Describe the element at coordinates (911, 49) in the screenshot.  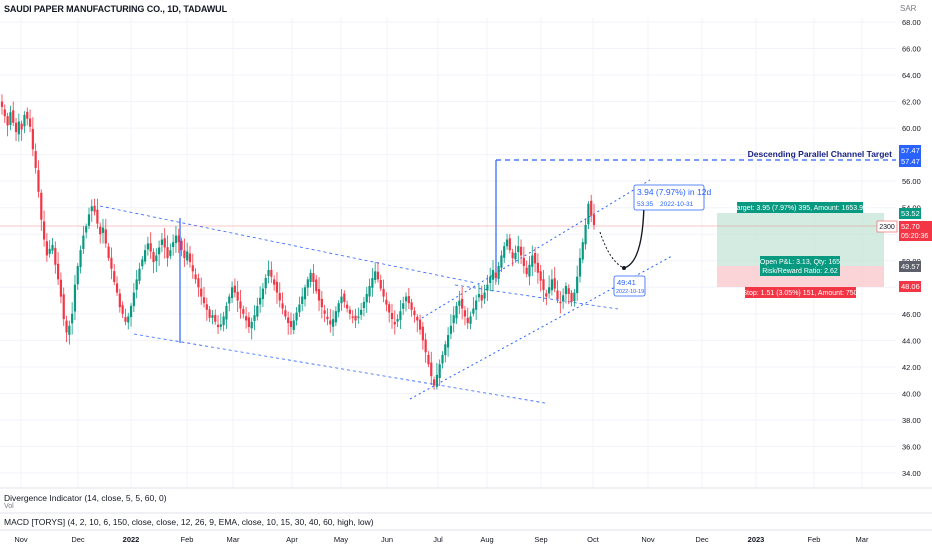
I see `y-tick-label: 66.00` at that location.